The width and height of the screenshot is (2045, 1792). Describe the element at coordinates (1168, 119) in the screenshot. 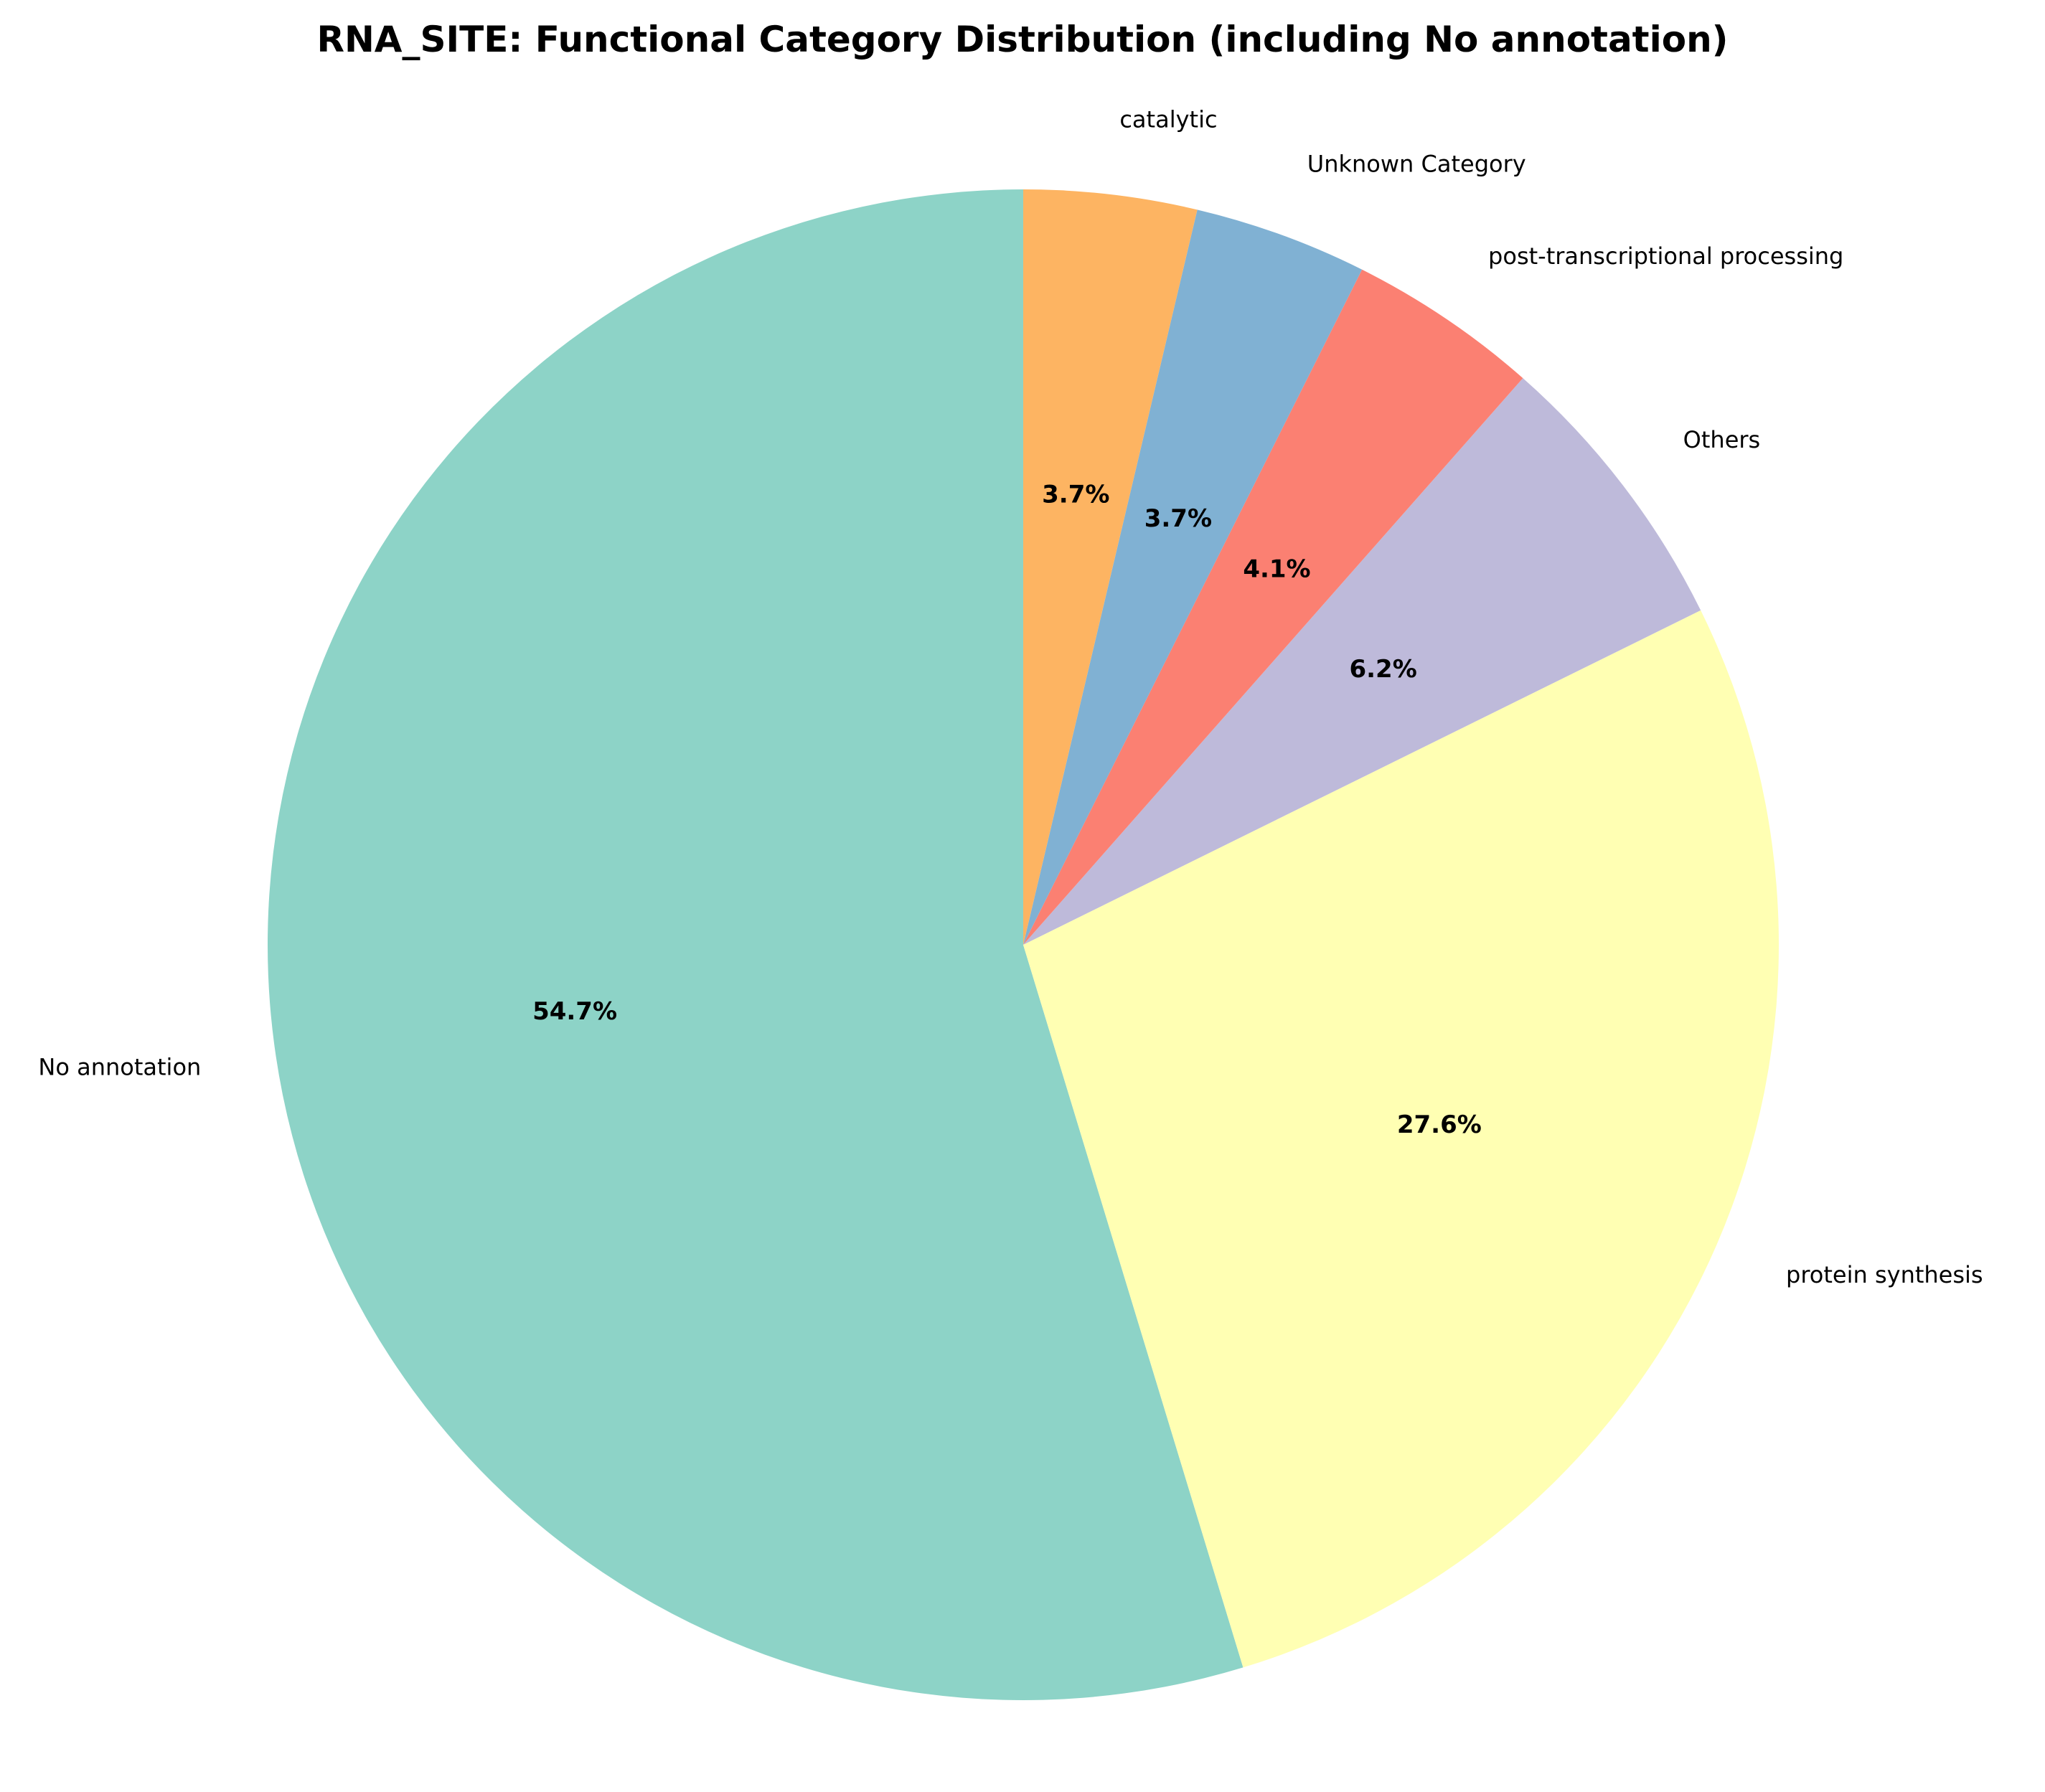

I see `slice-label-catalytic: catalytic` at that location.